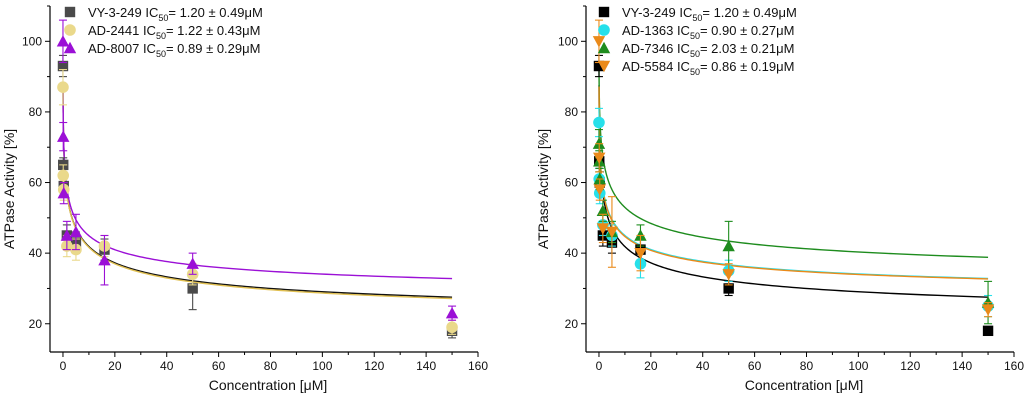 This screenshot has width=1024, height=400. I want to click on legend-ic50-value: = 2.03 ± 0.21μM, so click(747, 48).